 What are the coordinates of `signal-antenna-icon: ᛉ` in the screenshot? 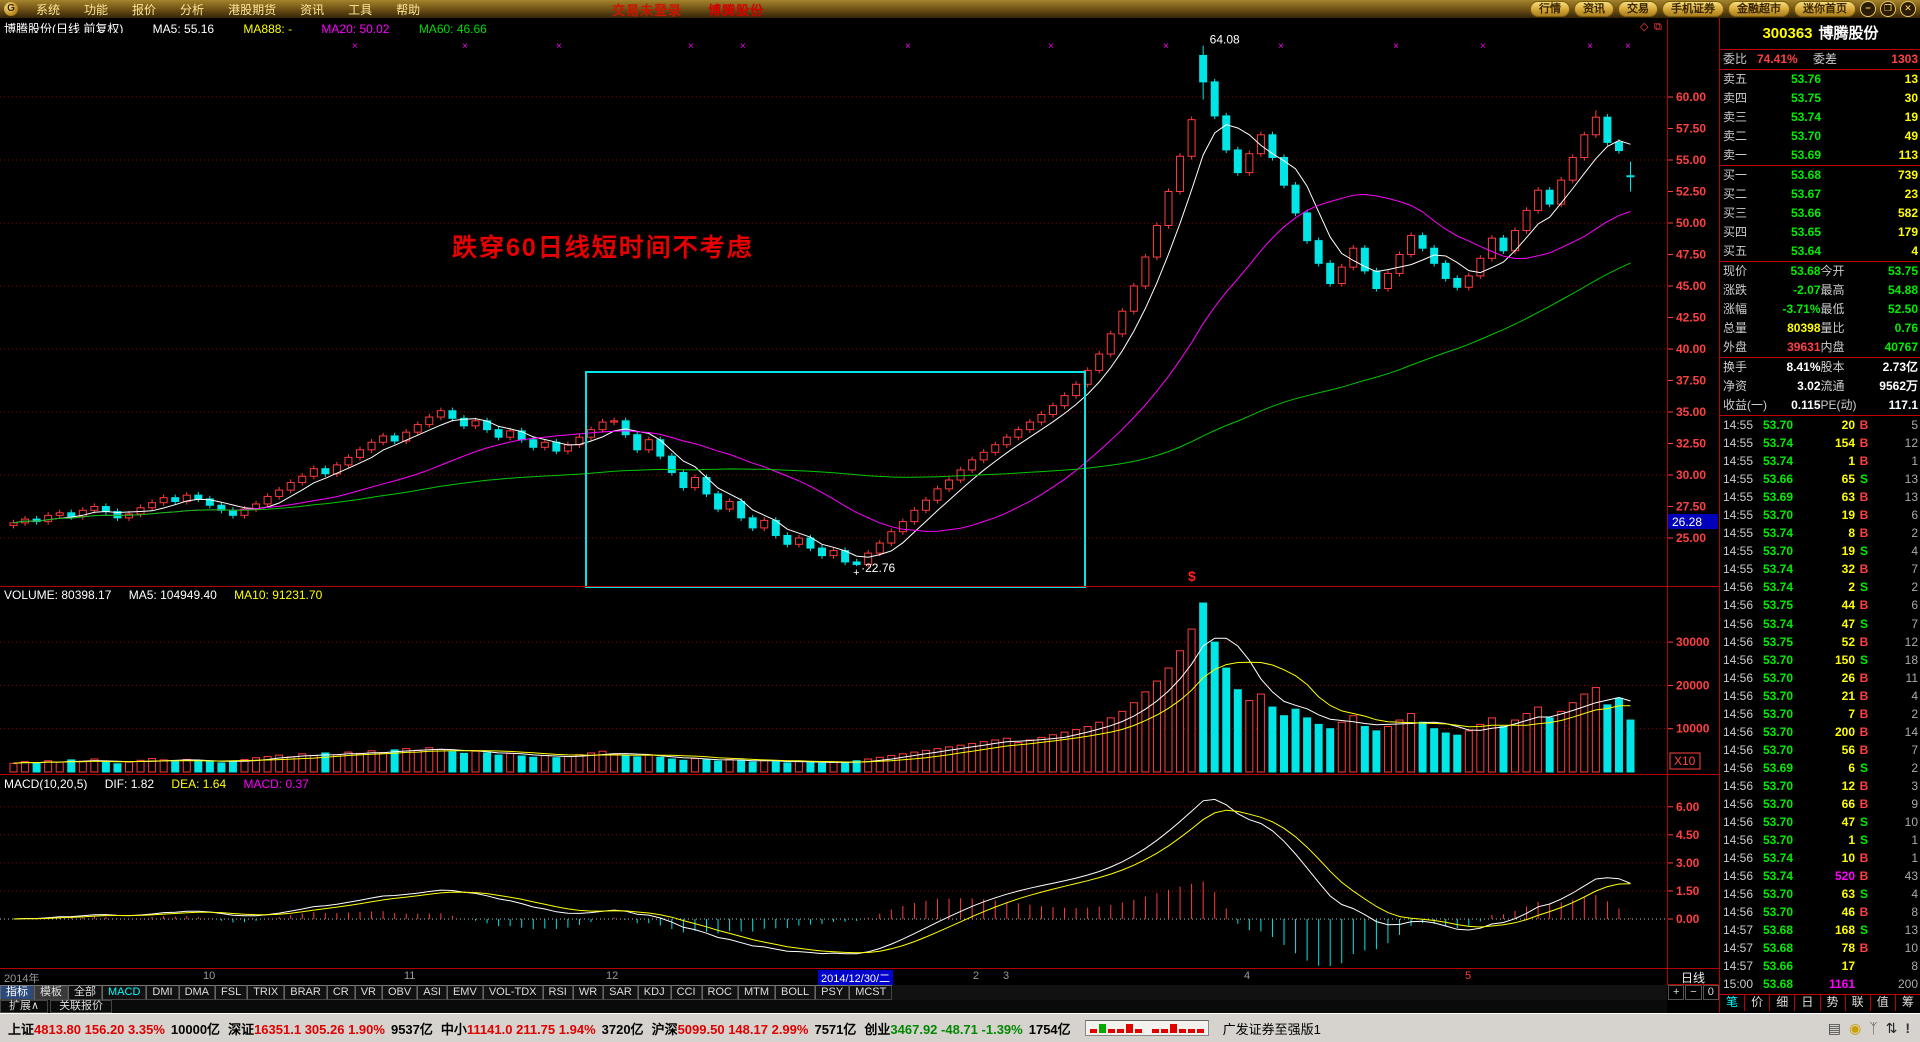 It's located at (1873, 1028).